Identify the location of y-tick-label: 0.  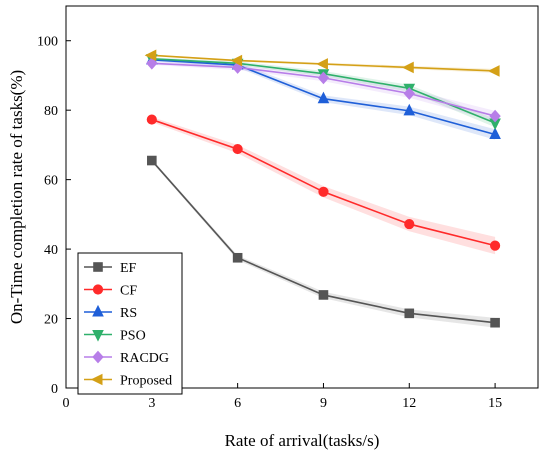
(54, 389).